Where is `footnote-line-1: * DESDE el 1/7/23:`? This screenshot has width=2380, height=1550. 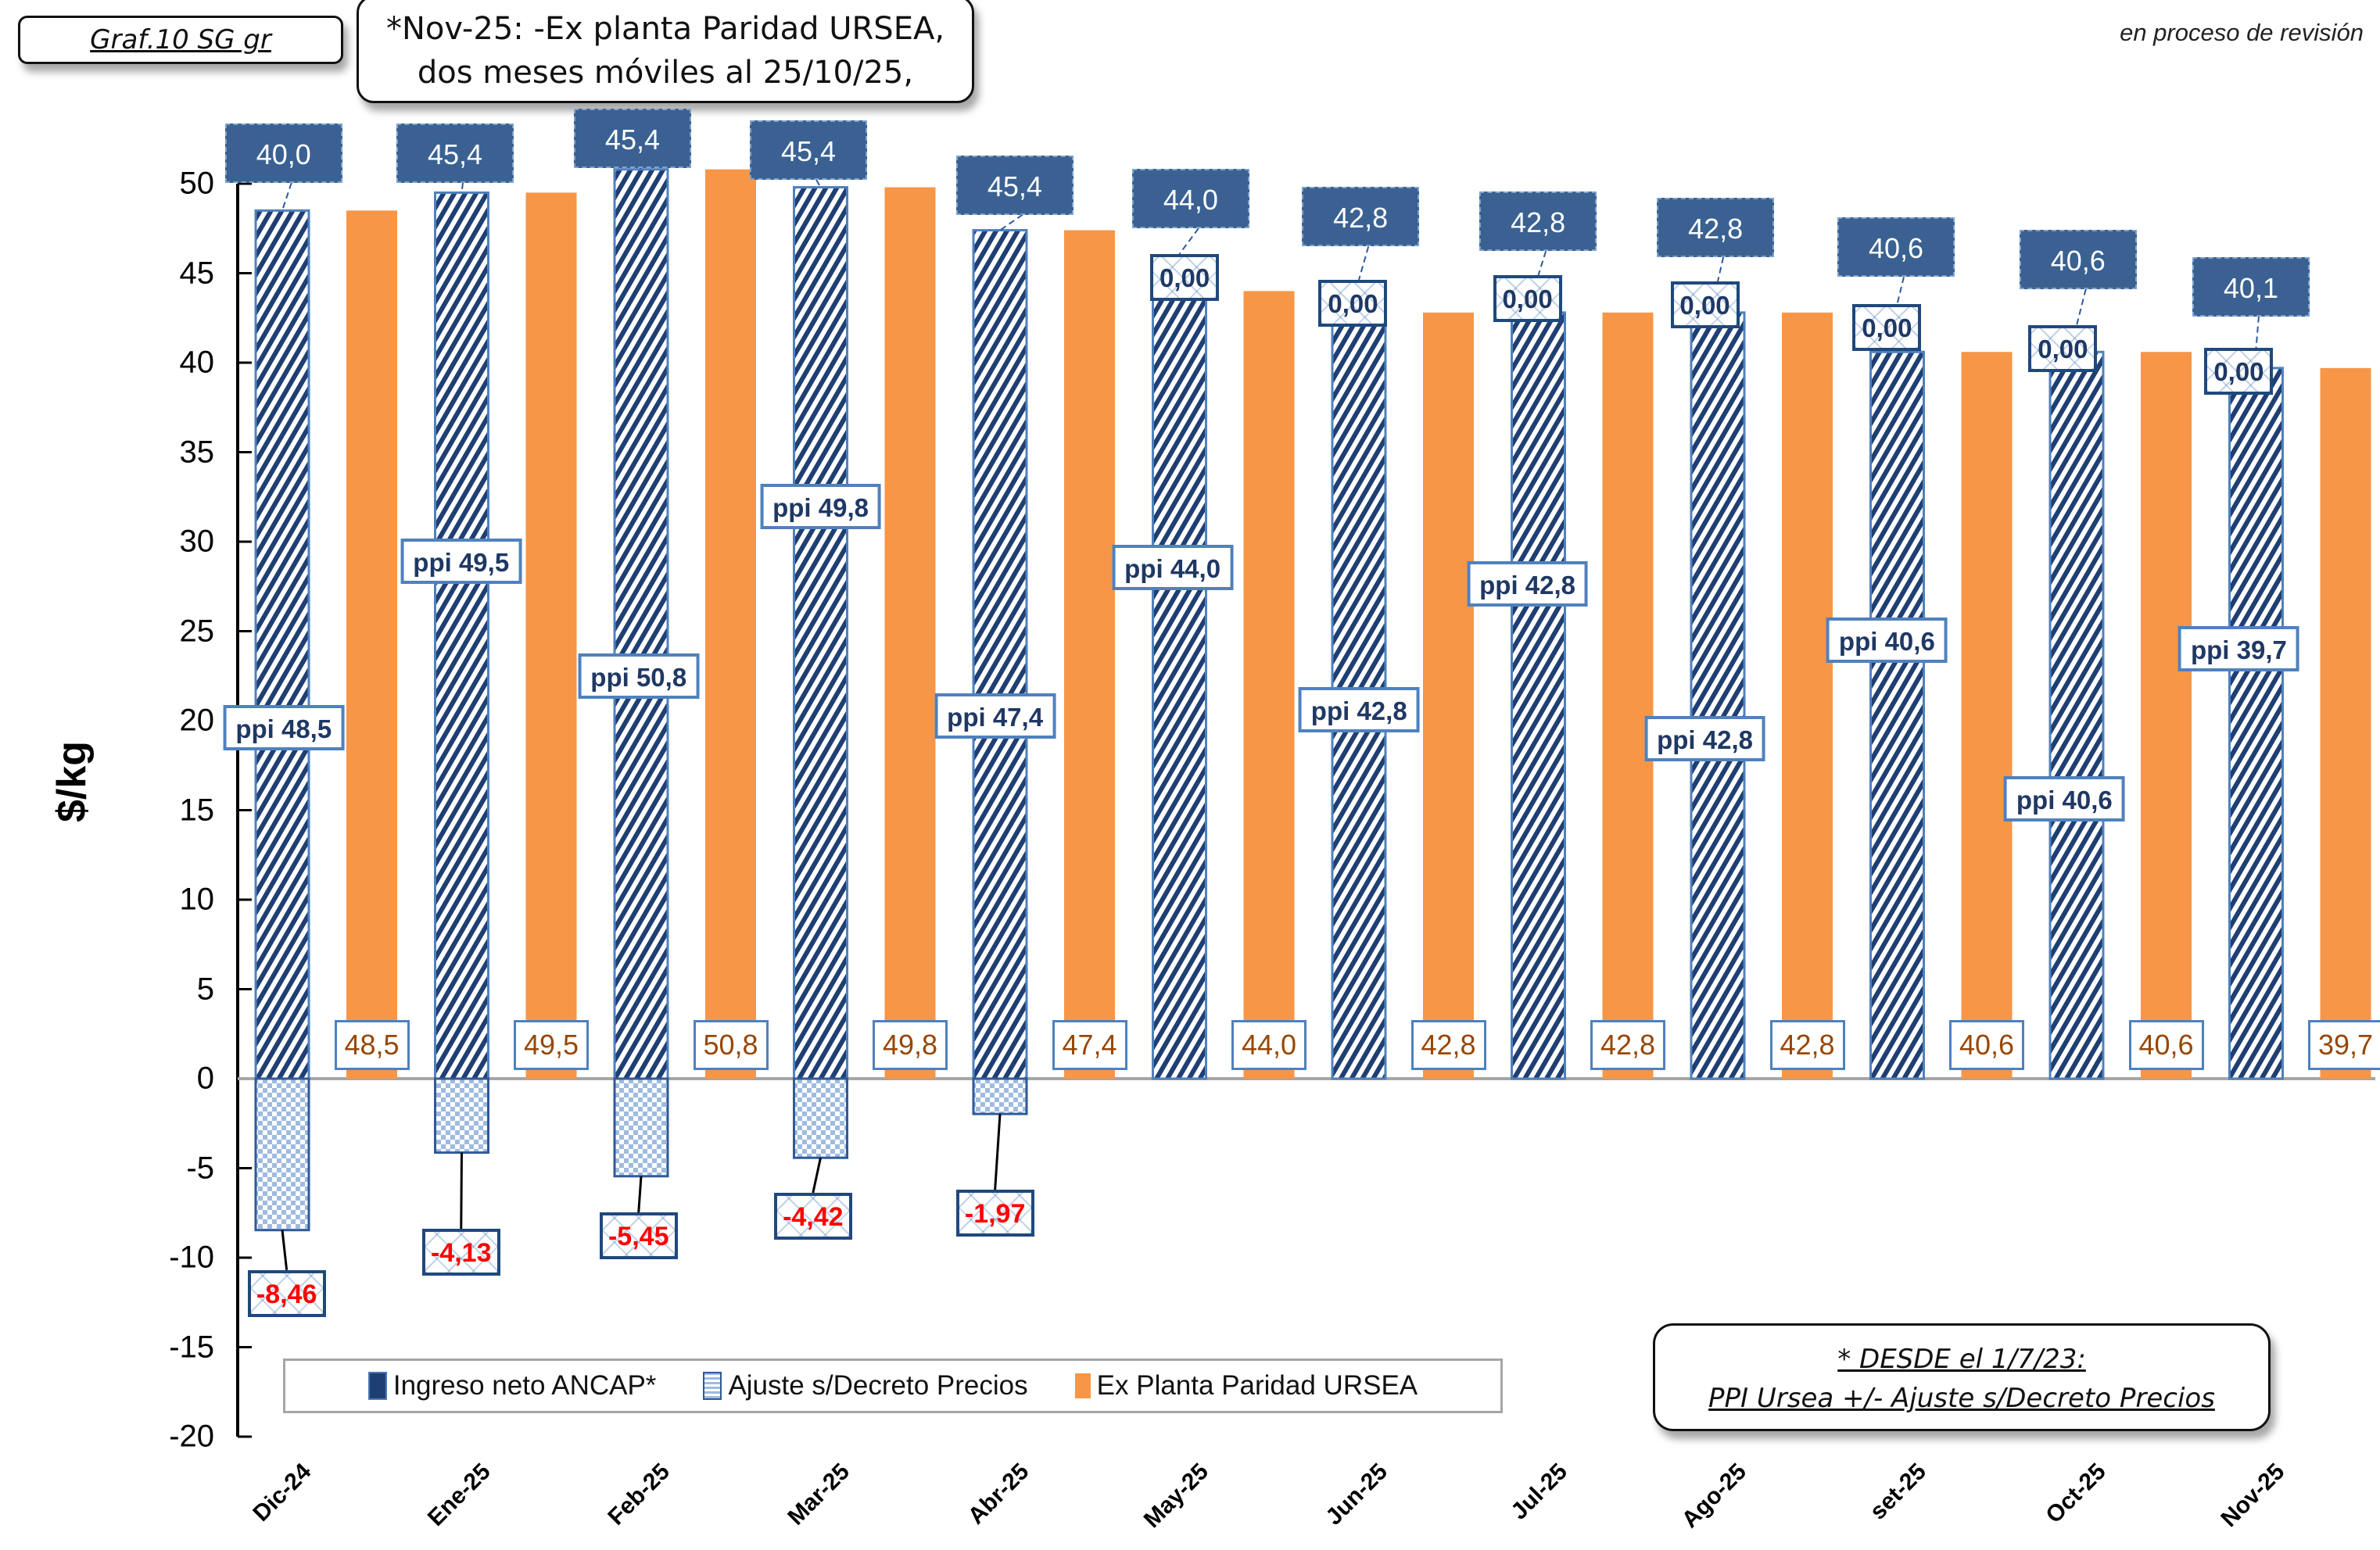
footnote-line-1: * DESDE el 1/7/23: is located at coordinates (1961, 1359).